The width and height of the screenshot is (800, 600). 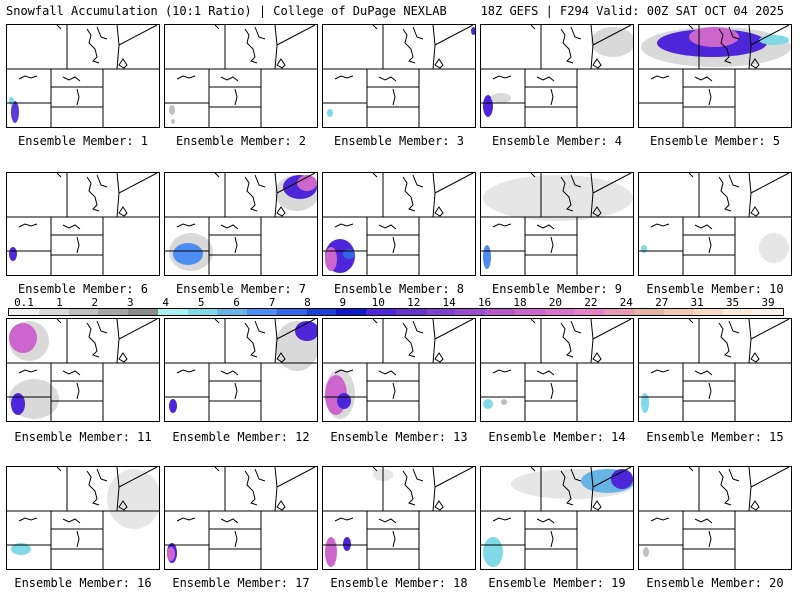 What do you see at coordinates (343, 302) in the screenshot?
I see `colorbar-tick-label: 9` at bounding box center [343, 302].